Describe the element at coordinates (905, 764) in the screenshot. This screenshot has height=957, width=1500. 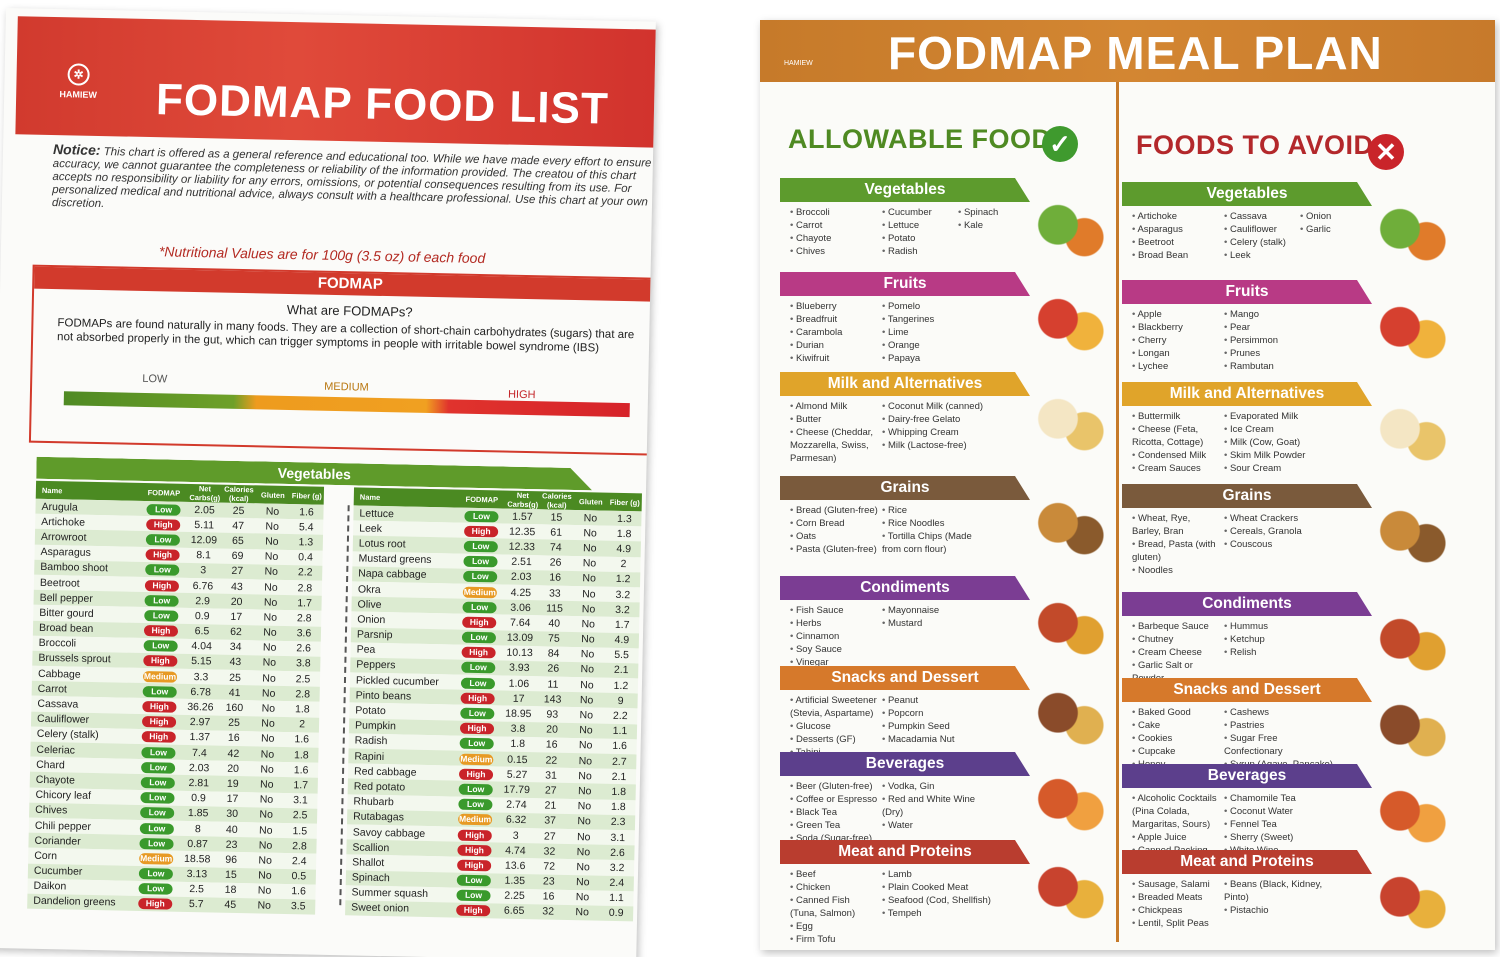
I see `section-header-beverages: Beverages` at that location.